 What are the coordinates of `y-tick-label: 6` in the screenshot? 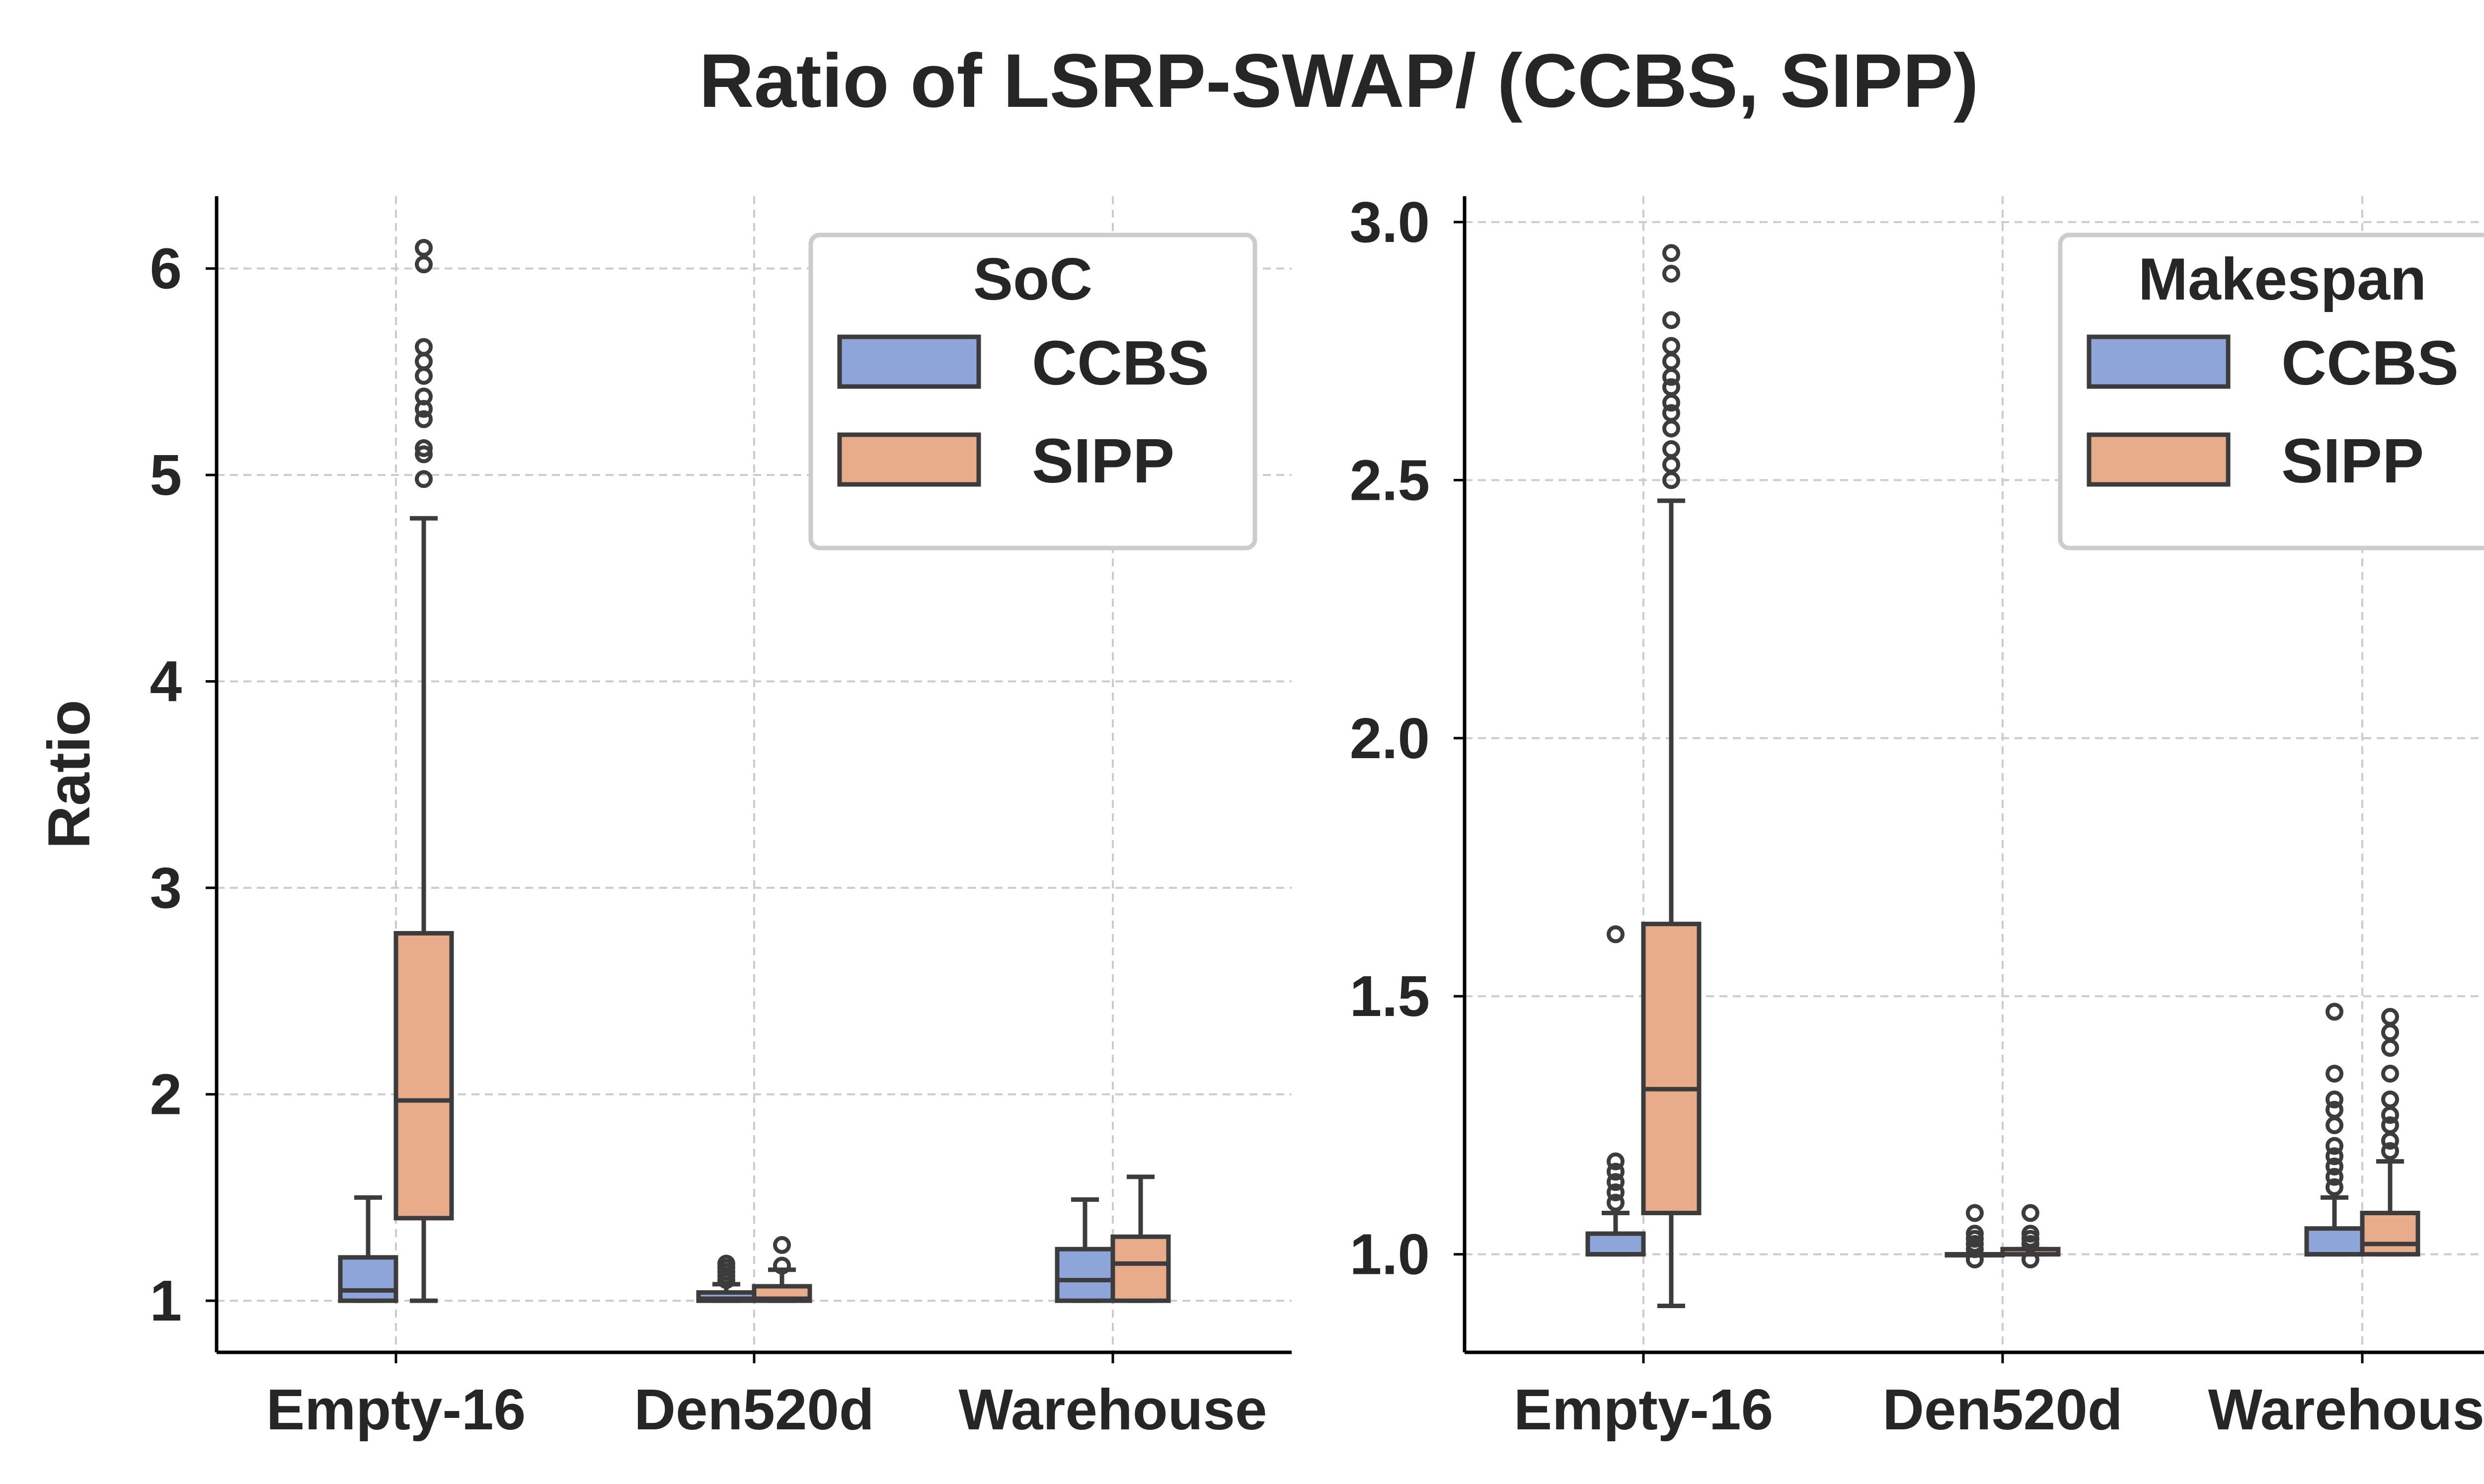 It's located at (166, 268).